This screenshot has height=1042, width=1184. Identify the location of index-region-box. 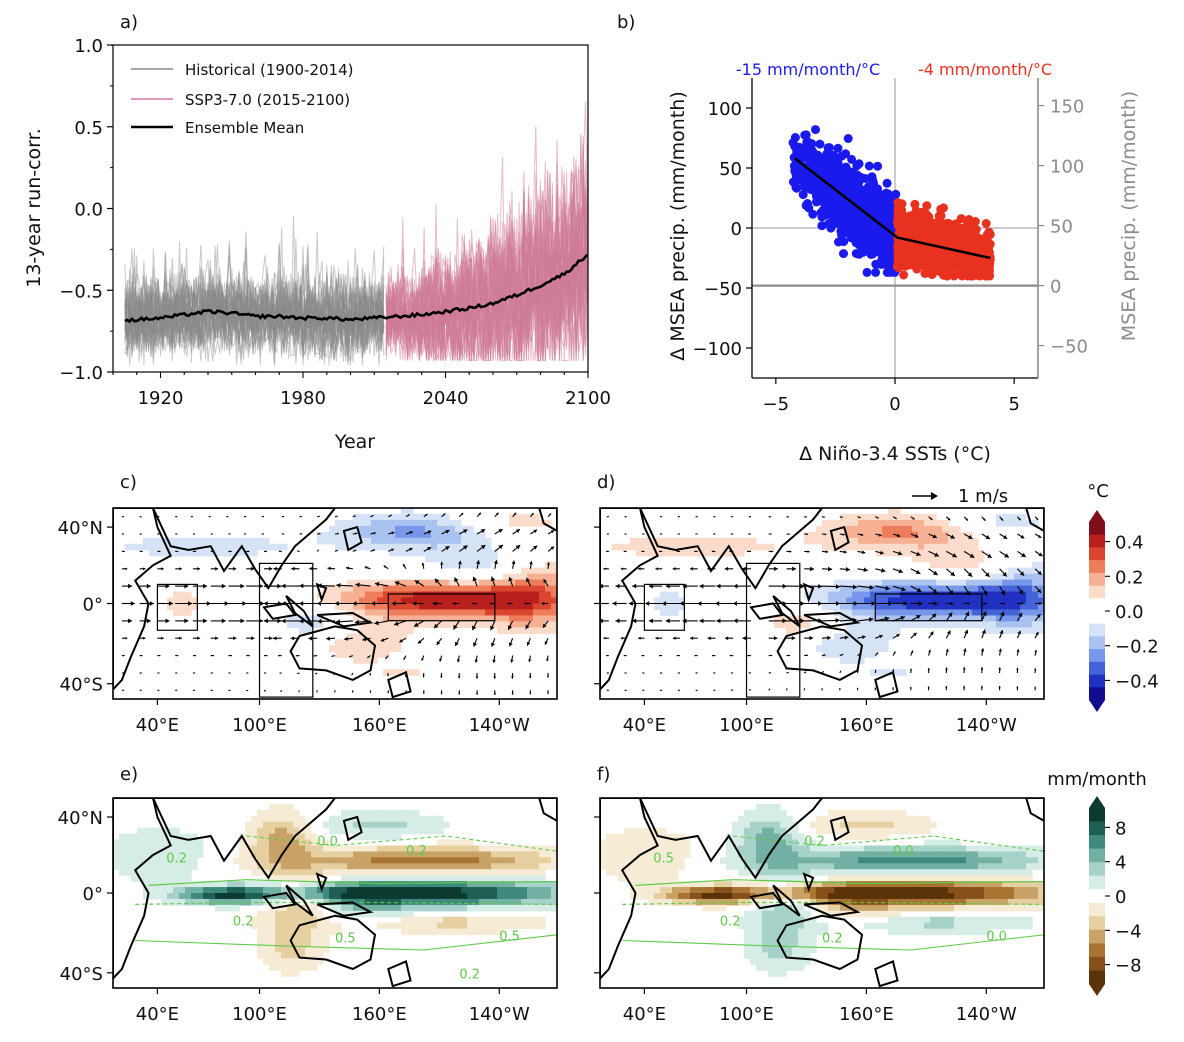
(441, 607).